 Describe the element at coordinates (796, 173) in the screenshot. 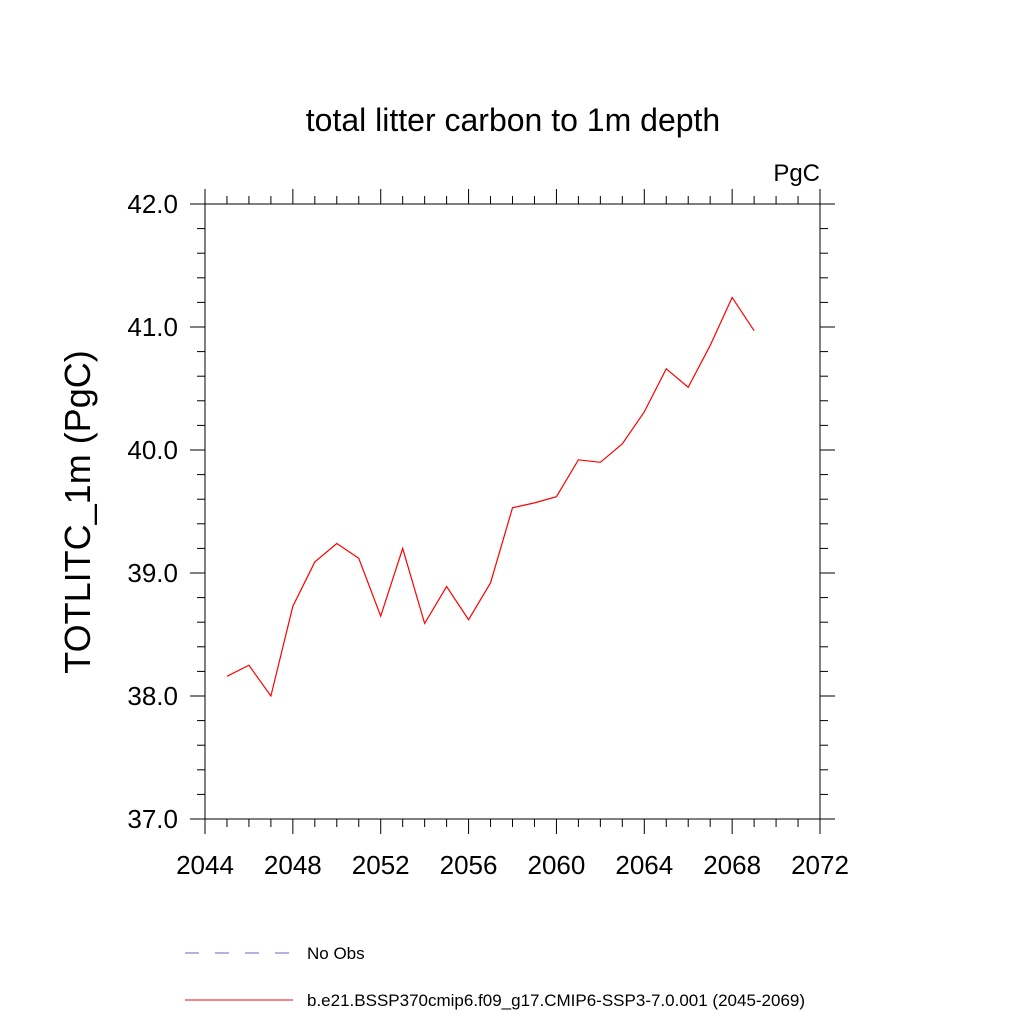

I see `units-label: PgC` at that location.